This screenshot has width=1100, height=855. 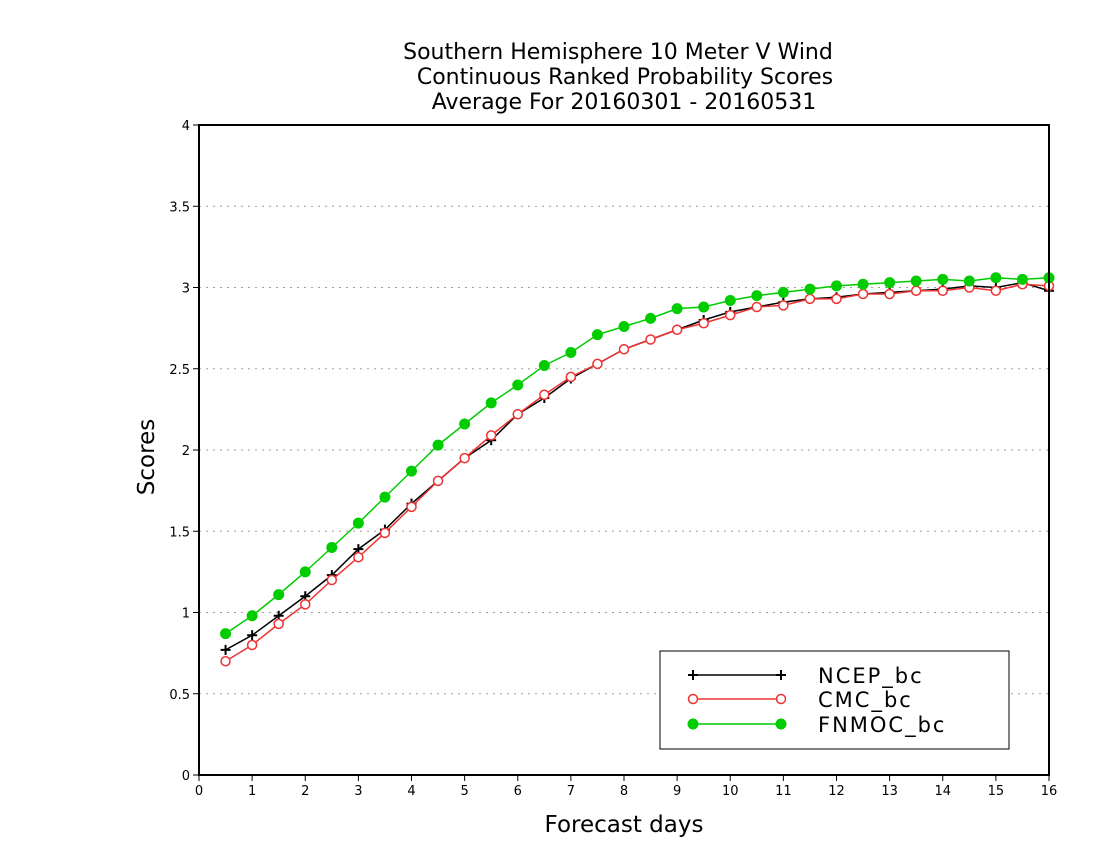 I want to click on y-tick-label: 1, so click(x=186, y=614).